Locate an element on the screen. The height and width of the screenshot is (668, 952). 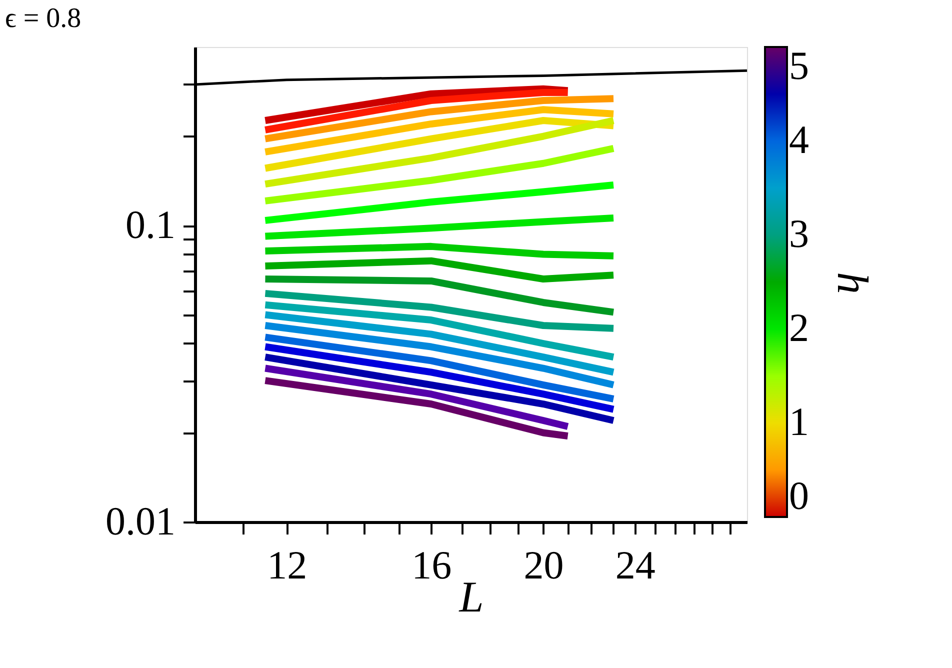
x-tick-label: 24 is located at coordinates (635, 565).